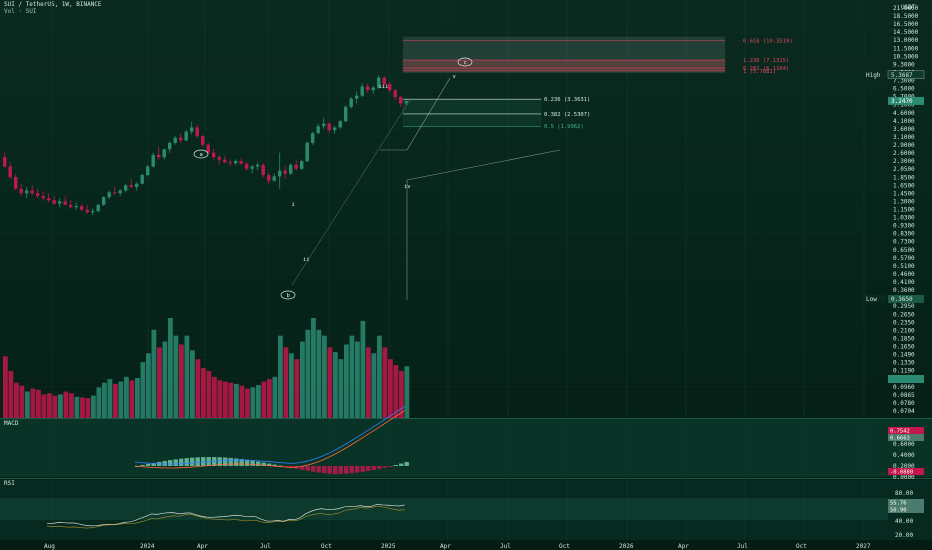 The height and width of the screenshot is (550, 932). What do you see at coordinates (863, 546) in the screenshot?
I see `time-tick-label: 2027` at bounding box center [863, 546].